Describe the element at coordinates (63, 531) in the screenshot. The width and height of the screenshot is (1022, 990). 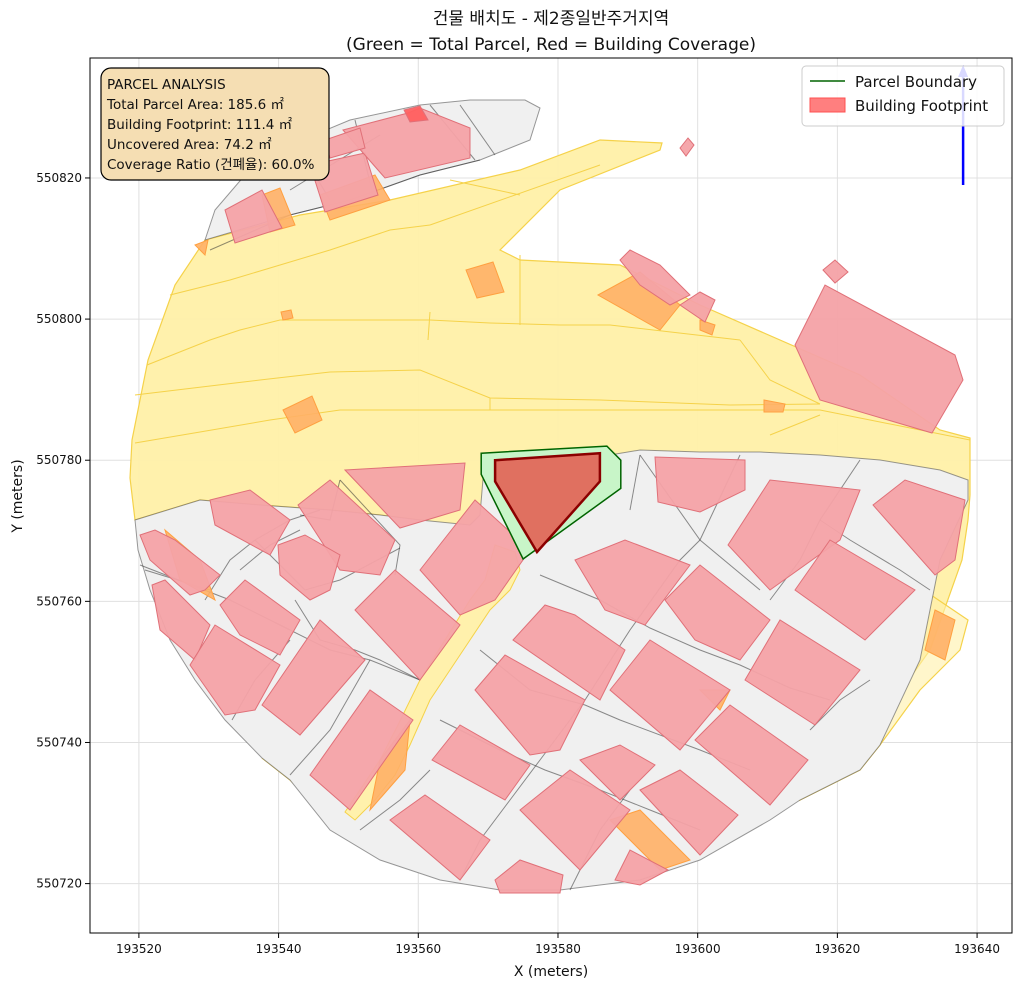
I see `y-axis-ticks: 550720 550740 550760 550780 550800 550820` at that location.